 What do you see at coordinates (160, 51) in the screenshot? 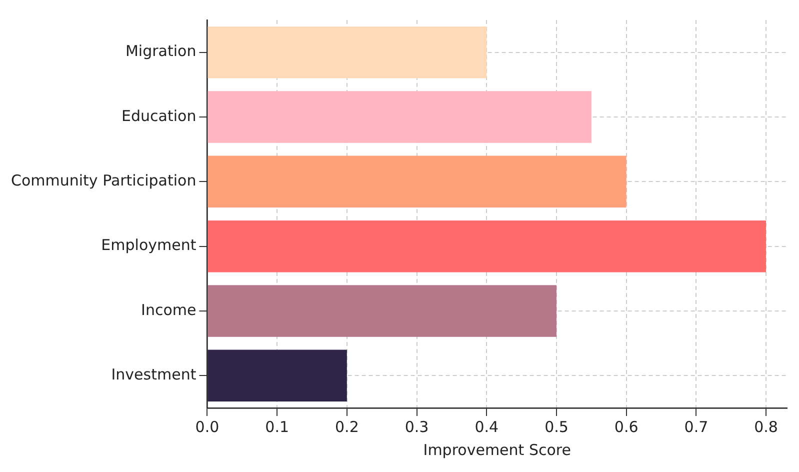
I see `y-tick-label: Migration` at bounding box center [160, 51].